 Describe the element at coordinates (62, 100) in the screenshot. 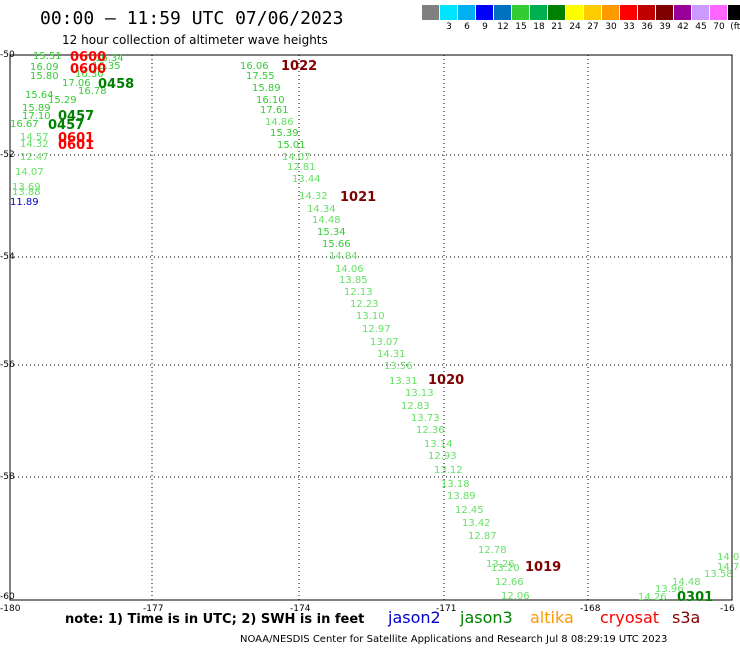

I see `wave-height-label: 15.29` at that location.